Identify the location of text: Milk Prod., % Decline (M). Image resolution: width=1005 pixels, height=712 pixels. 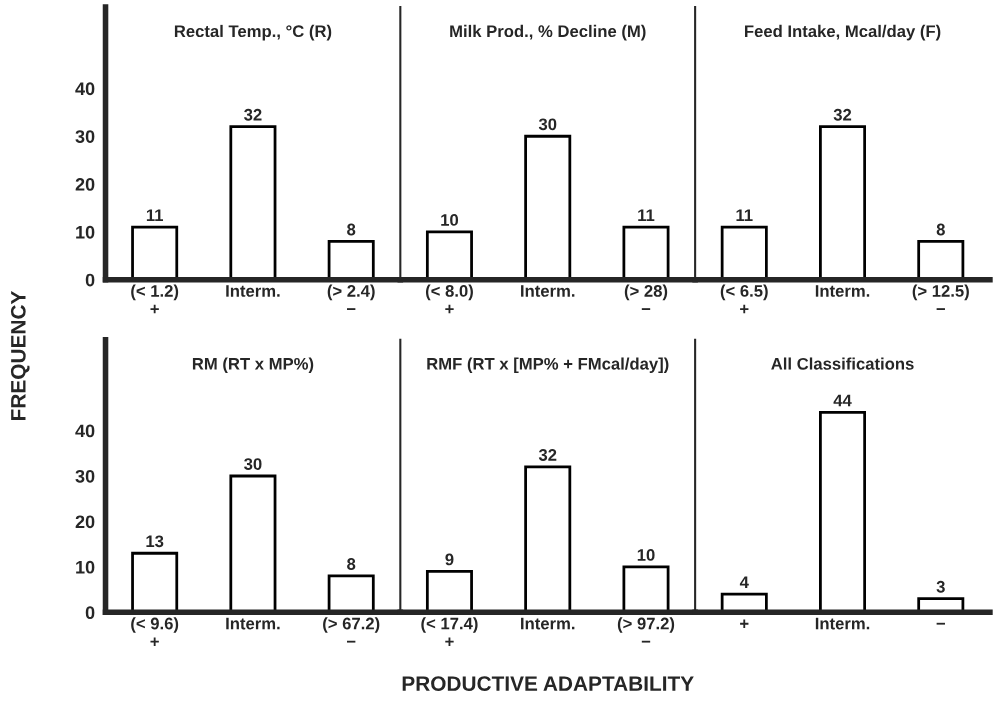
(548, 32).